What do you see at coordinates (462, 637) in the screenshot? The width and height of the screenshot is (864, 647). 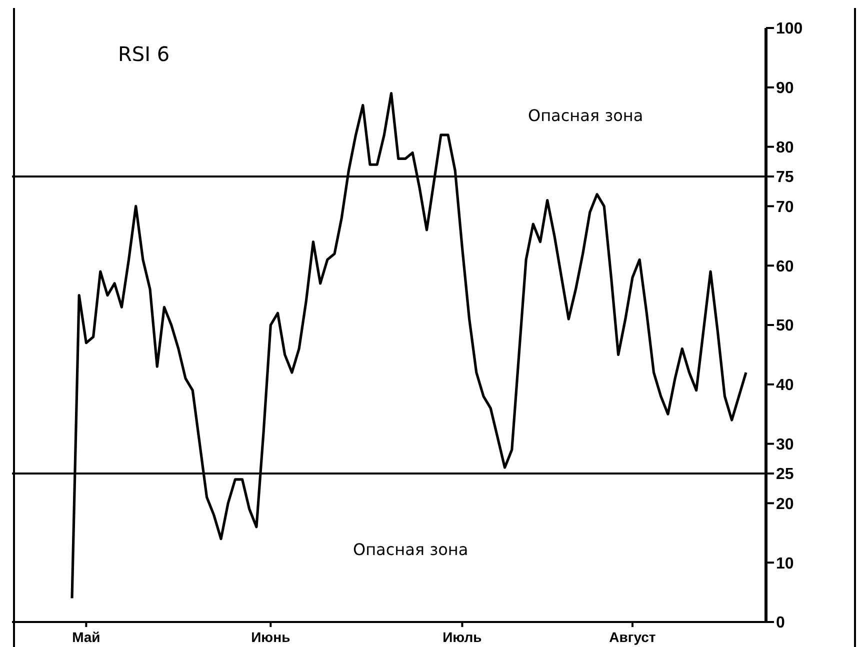 I see `x-tick-label: Июль` at bounding box center [462, 637].